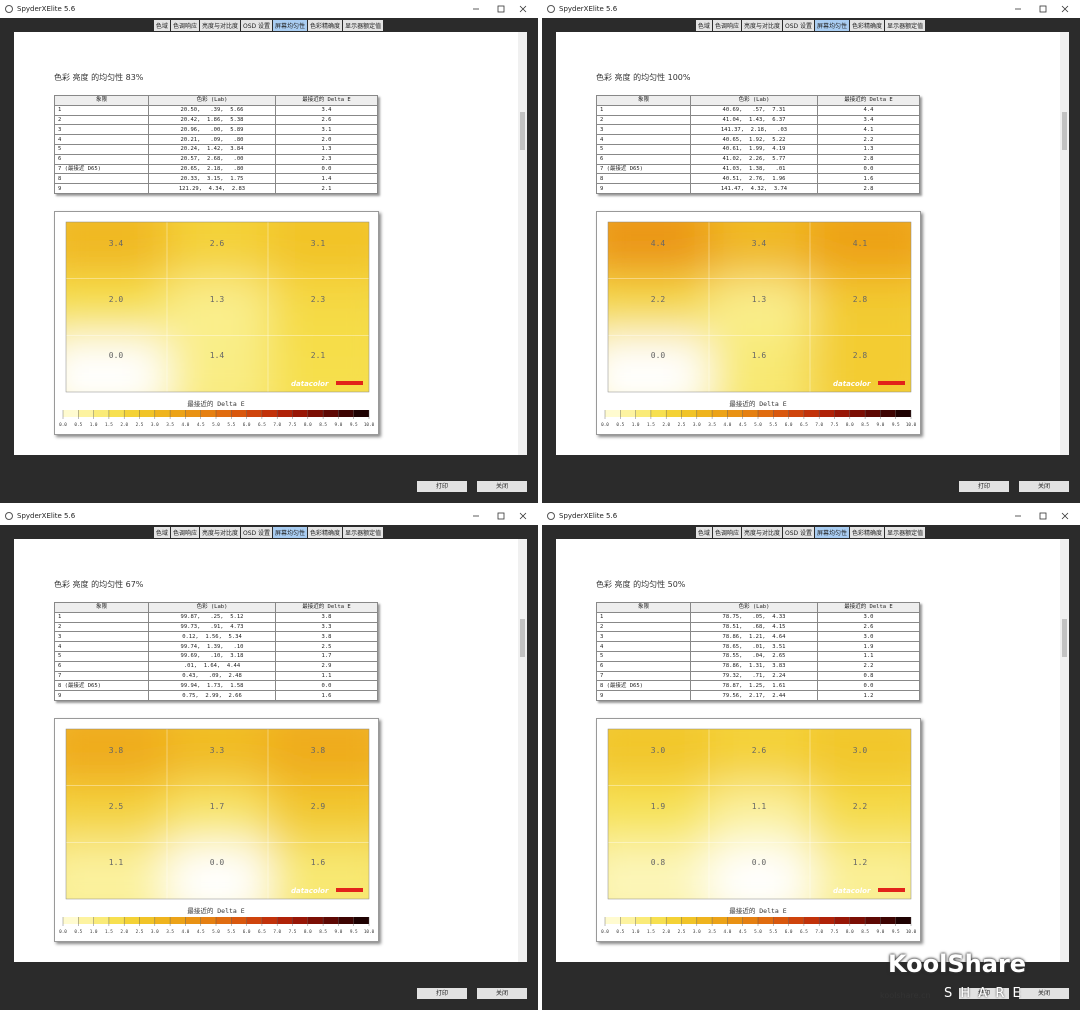 This screenshot has height=1011, width=1080. I want to click on map-label: 1.1, so click(759, 806).